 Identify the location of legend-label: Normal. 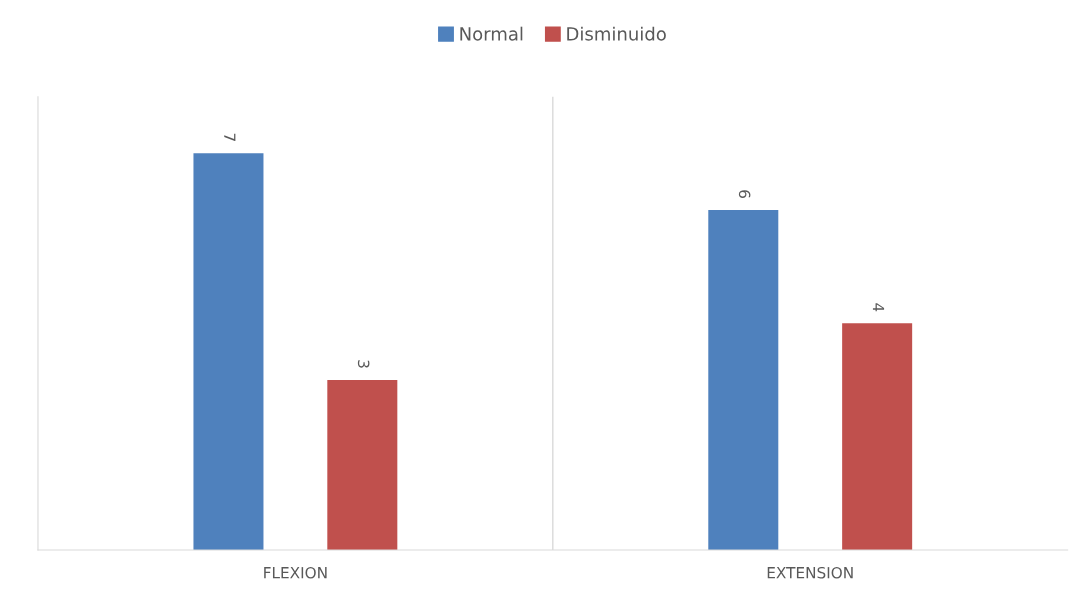
(491, 33).